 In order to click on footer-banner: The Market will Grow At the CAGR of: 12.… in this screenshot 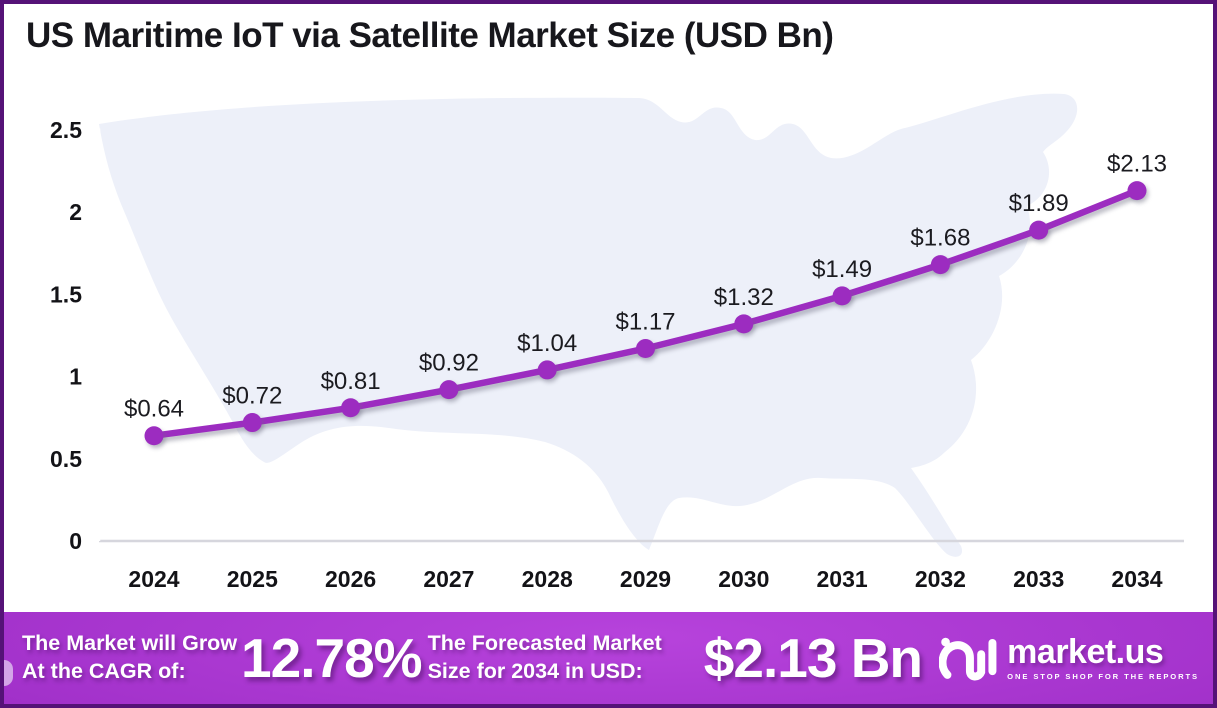, I will do `click(608, 658)`.